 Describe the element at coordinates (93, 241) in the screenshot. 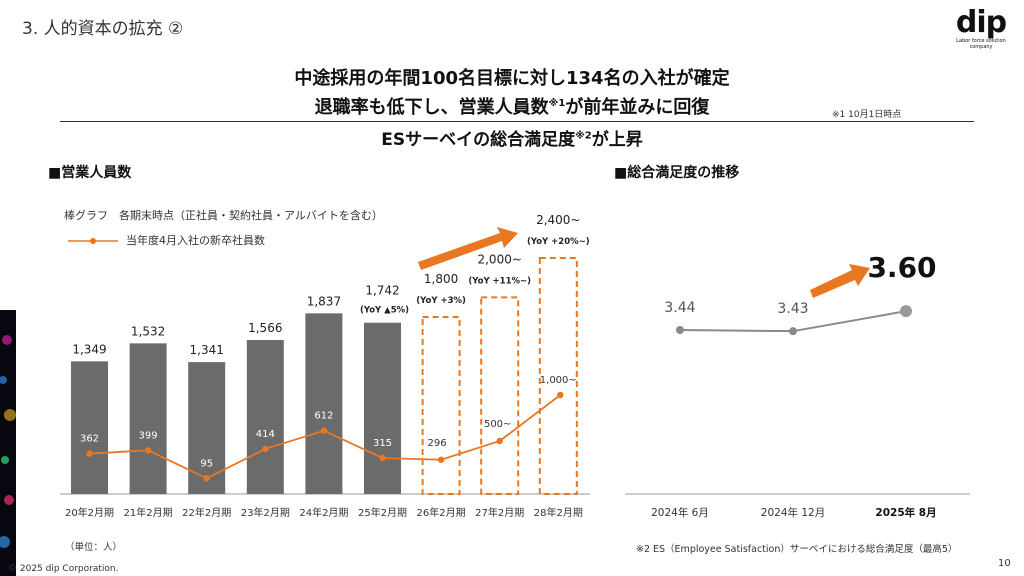

I see `legend-line-icon` at that location.